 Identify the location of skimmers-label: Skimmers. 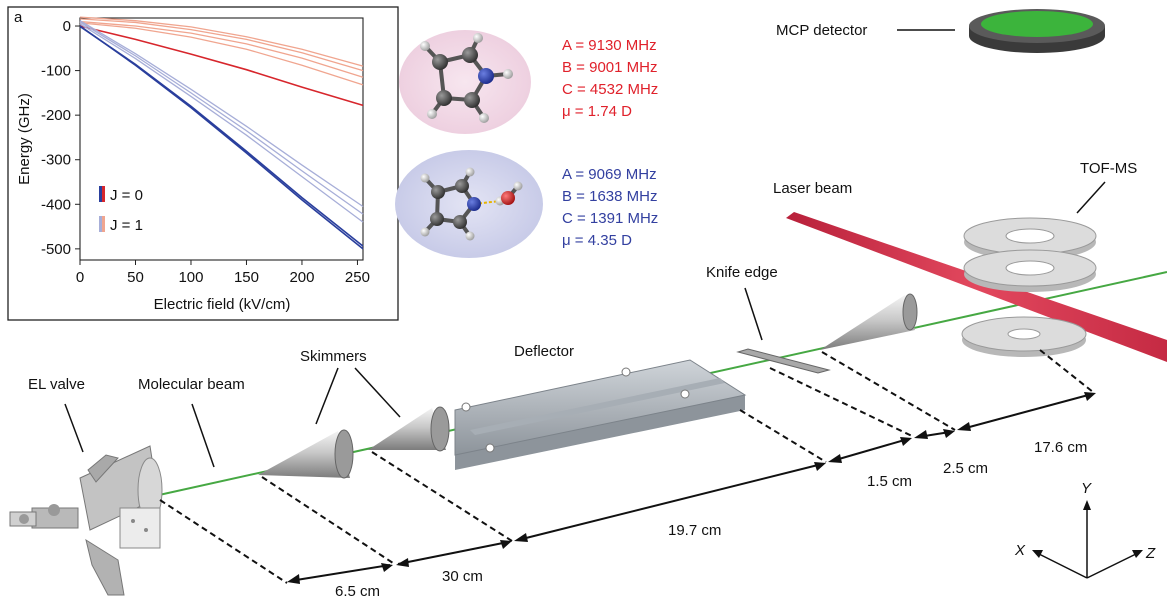
(333, 356).